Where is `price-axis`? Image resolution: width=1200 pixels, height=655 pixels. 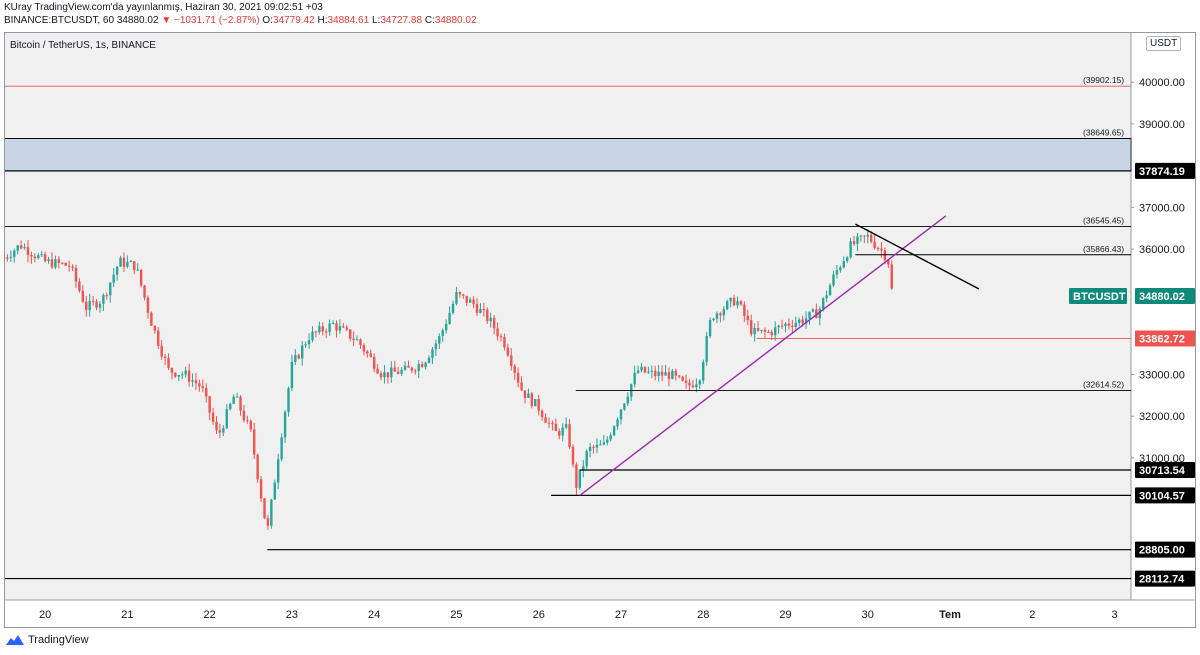
price-axis is located at coordinates (1163, 330).